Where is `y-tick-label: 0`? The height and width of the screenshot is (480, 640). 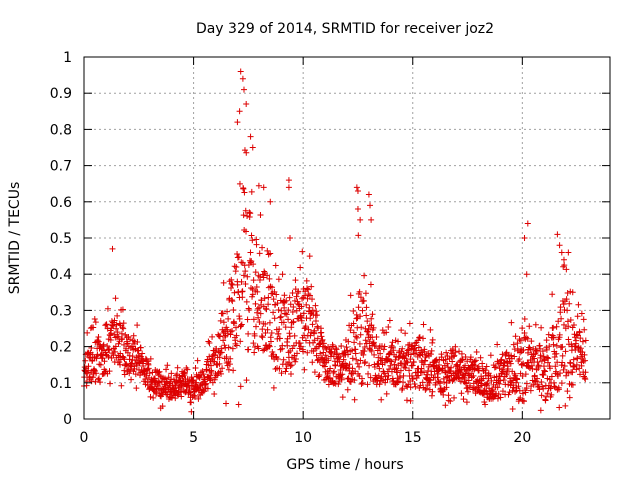
y-tick-label: 0 is located at coordinates (67, 420).